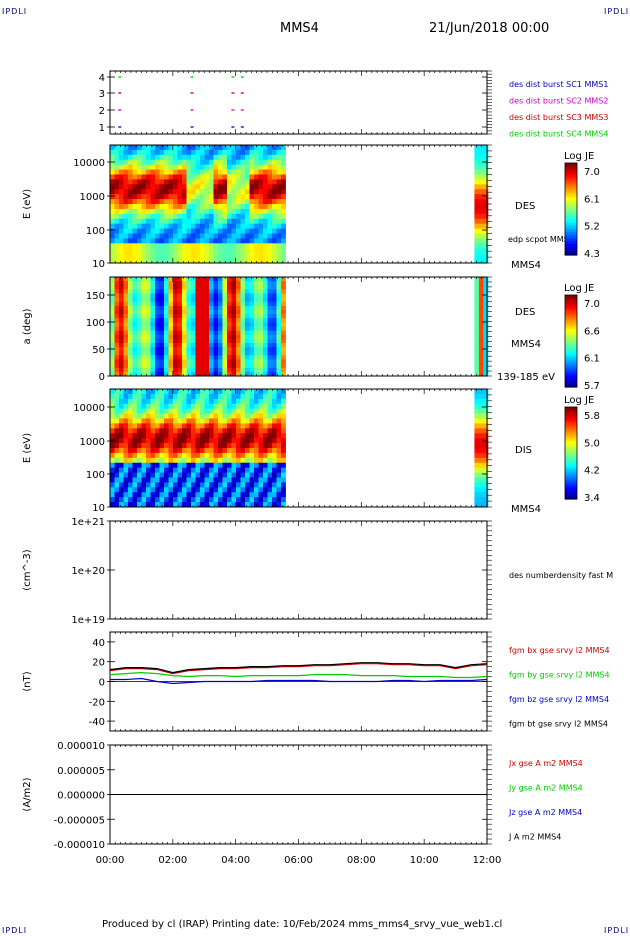 Image resolution: width=630 pixels, height=936 pixels. What do you see at coordinates (617, 11) in the screenshot?
I see `corner-mark-top-right: IPDLI` at bounding box center [617, 11].